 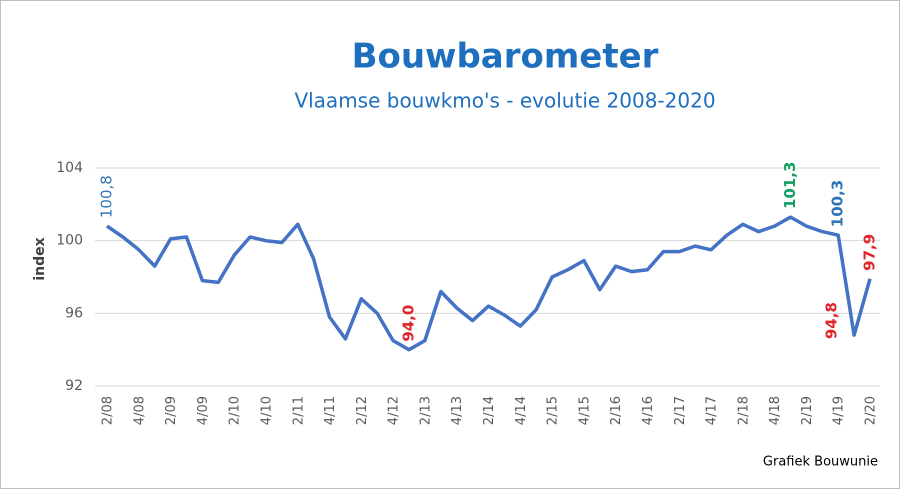 I want to click on chart-title: Bouwbarometer, so click(x=505, y=57).